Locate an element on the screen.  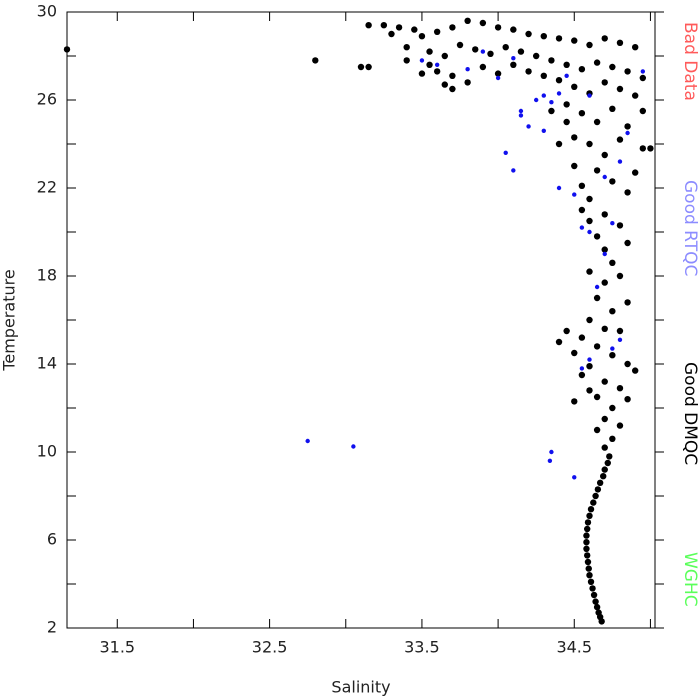
y-tick-label: 2 is located at coordinates (52, 627).